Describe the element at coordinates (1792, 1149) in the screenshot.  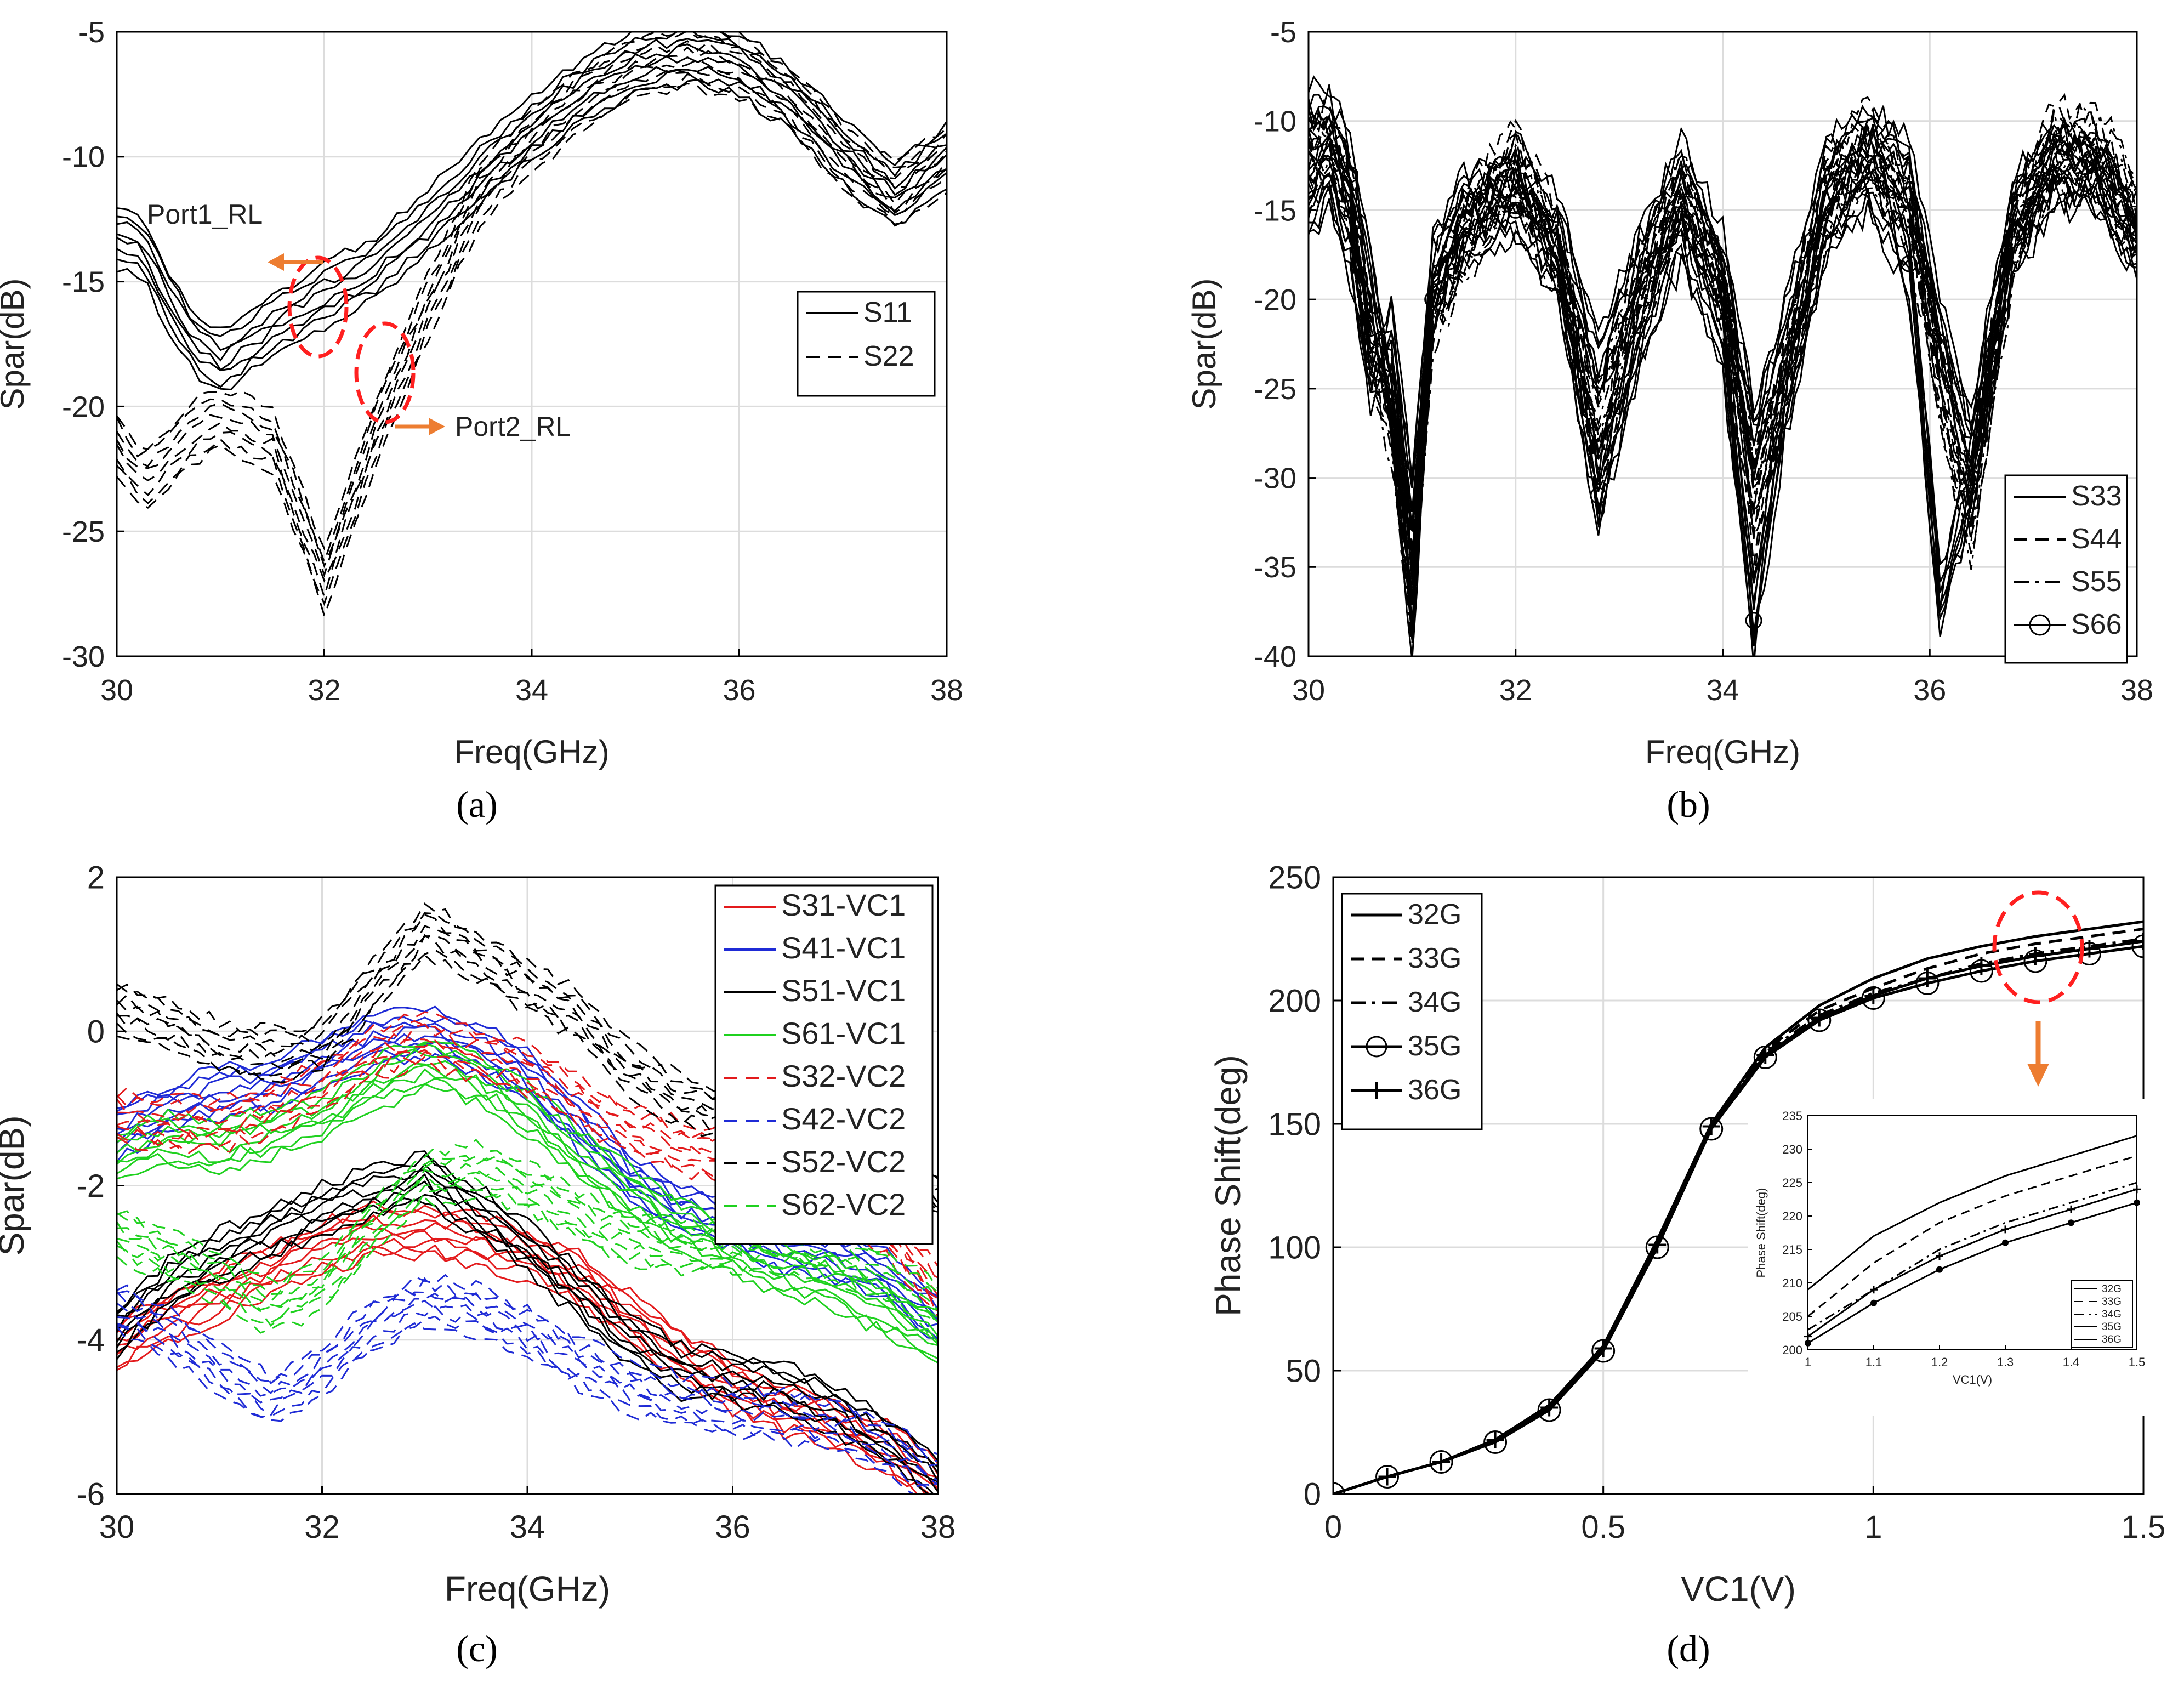
I see `inset-y-tick-label: 230` at that location.